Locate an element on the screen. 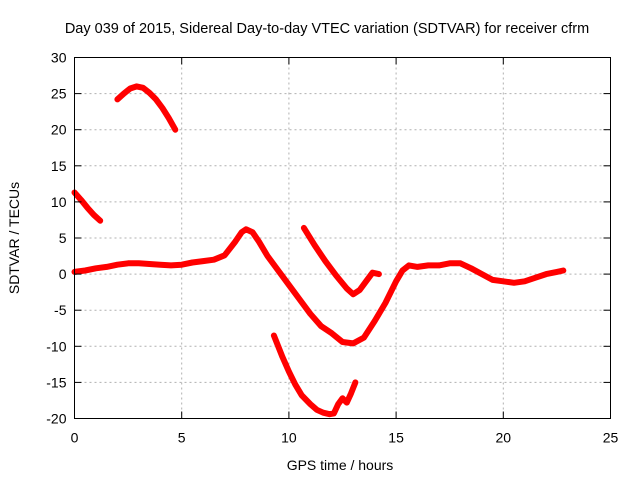 This screenshot has height=480, width=640. y-tick-label: -20 is located at coordinates (56, 419).